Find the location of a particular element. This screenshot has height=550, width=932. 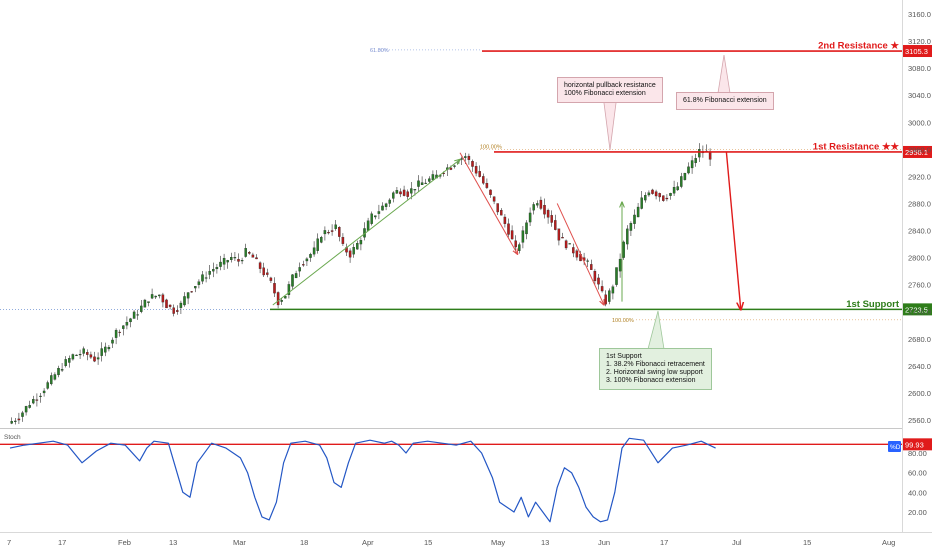

time-tick-label: 17 is located at coordinates (62, 542).